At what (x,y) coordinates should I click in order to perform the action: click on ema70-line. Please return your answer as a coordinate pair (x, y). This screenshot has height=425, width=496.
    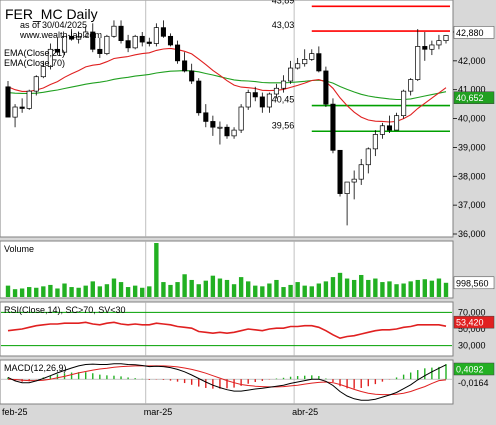
    Looking at the image, I should click on (227, 85).